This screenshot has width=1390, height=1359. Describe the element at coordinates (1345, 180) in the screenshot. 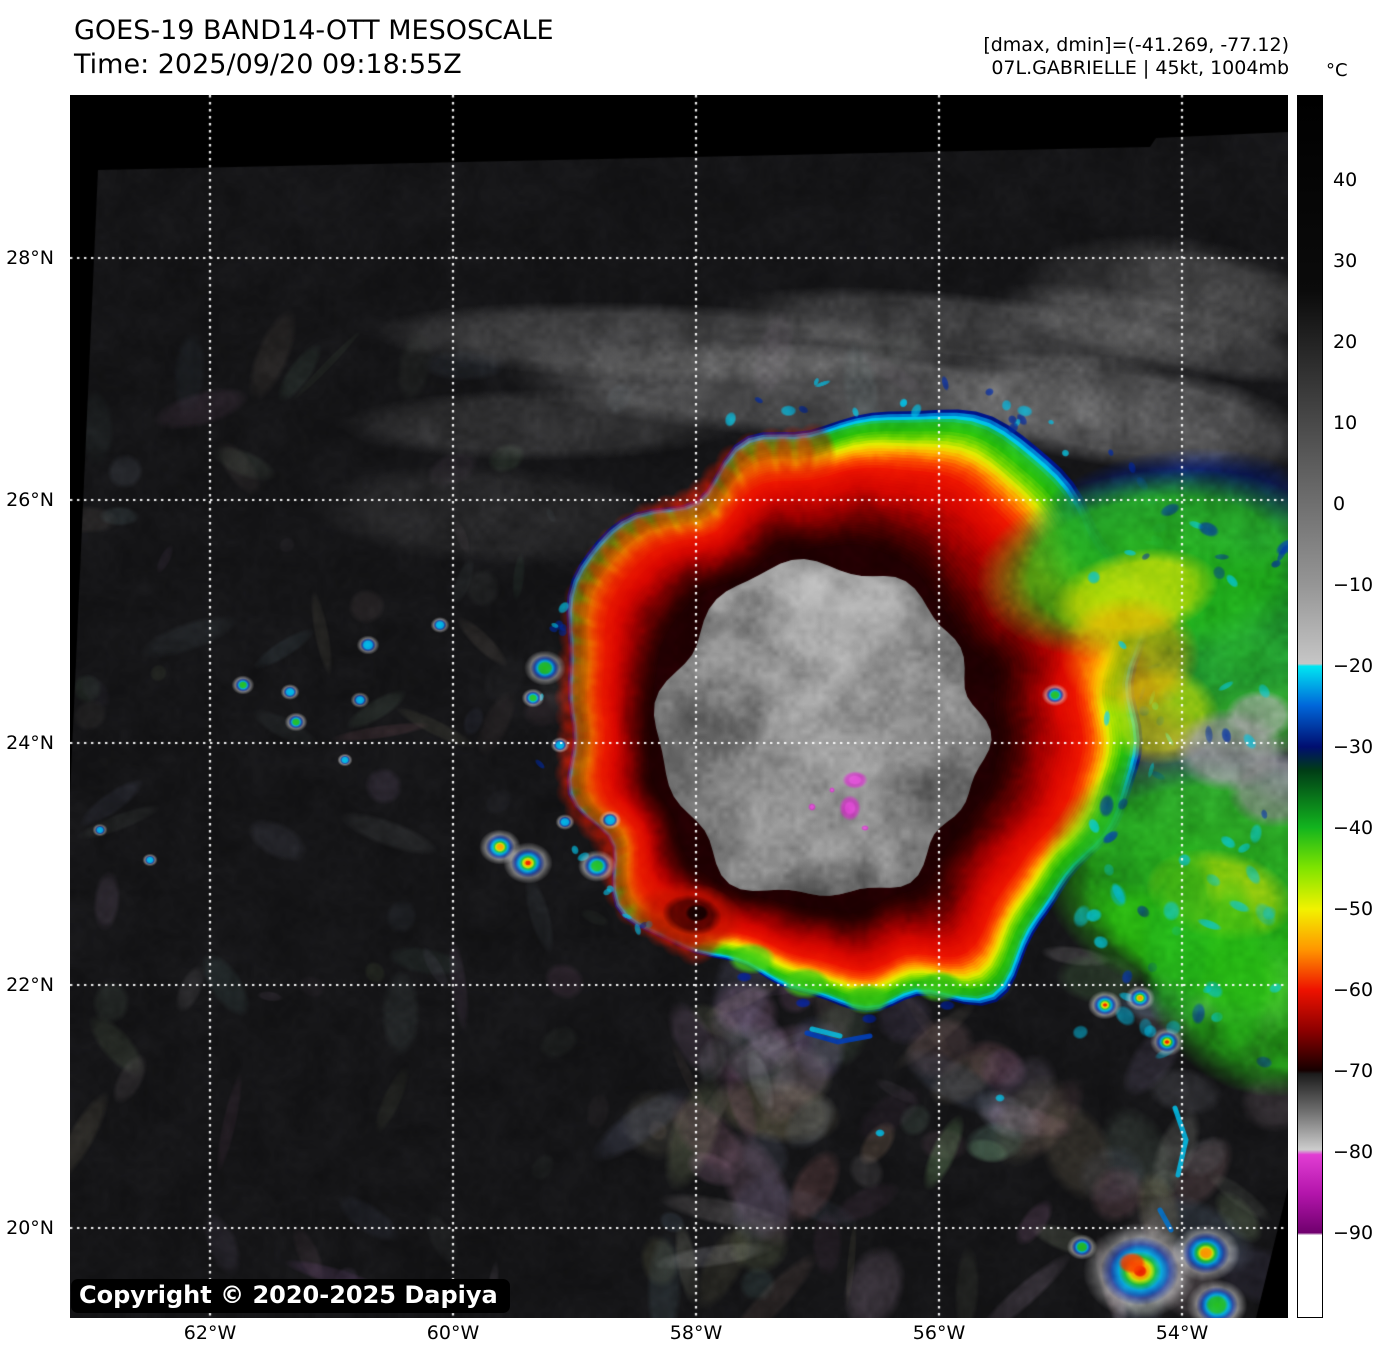

I see `colorbar-tick-label: 40` at that location.